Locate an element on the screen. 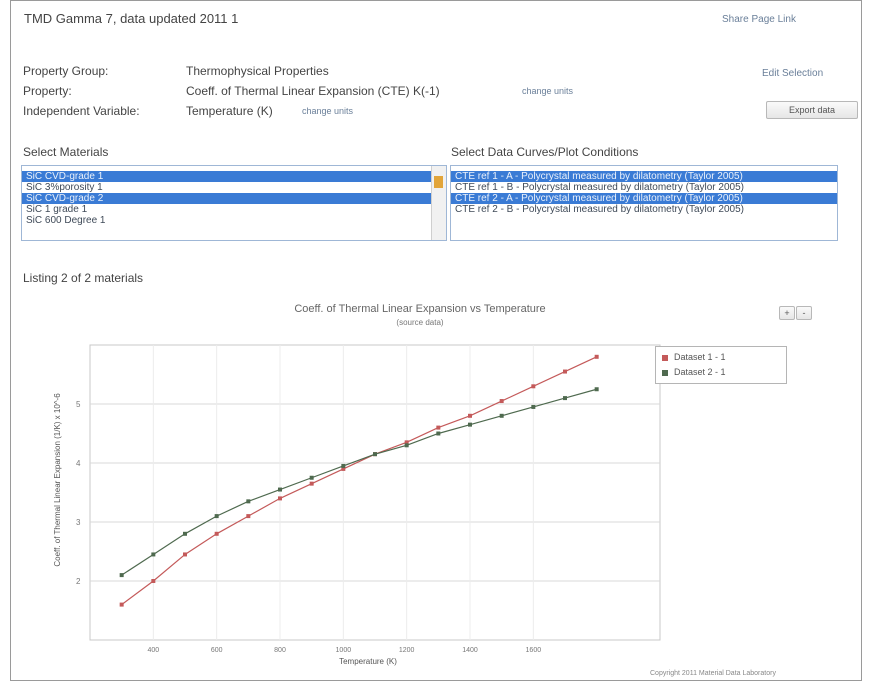 This screenshot has width=870, height=687. x-tick-label: 1600 is located at coordinates (534, 650).